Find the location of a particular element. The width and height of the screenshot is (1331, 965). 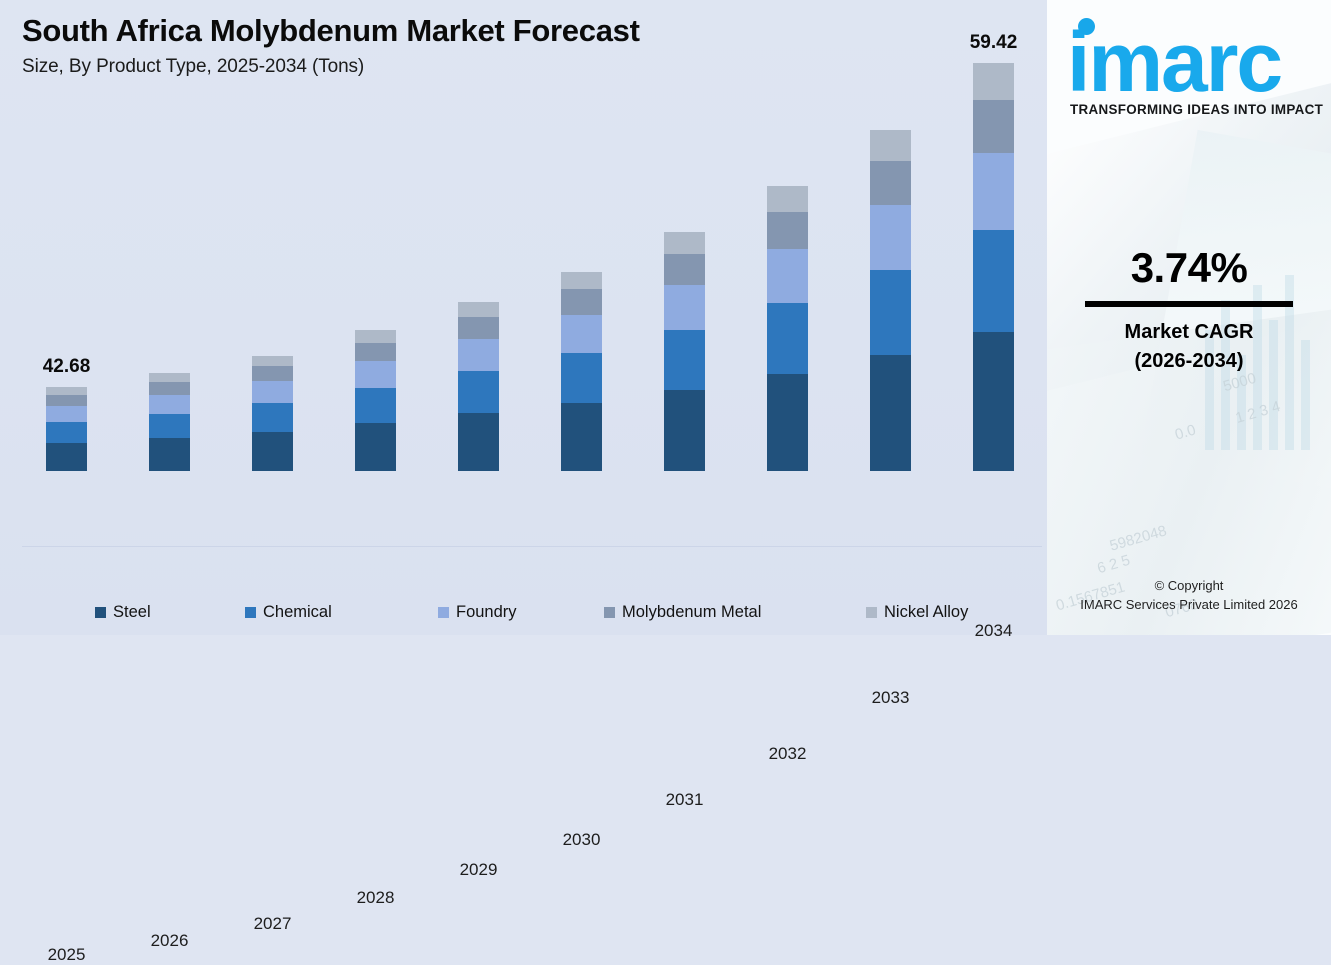

cagr-label: Market CAGR is located at coordinates (1189, 332).